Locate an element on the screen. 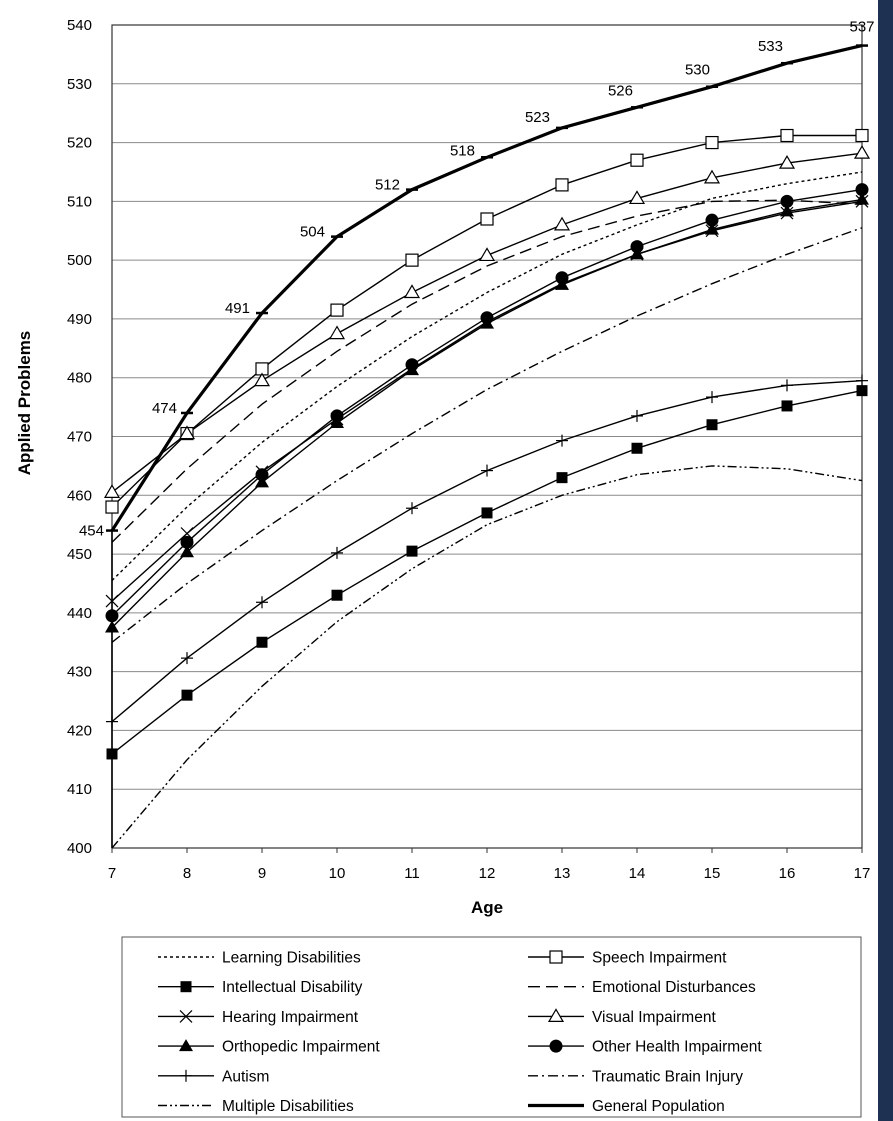  legend-label: Other Health Impairment is located at coordinates (677, 1047).